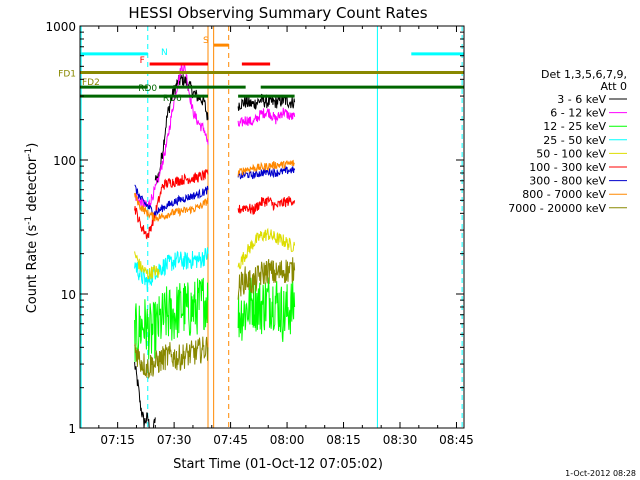 The height and width of the screenshot is (480, 640). I want to click on legend-label: 50 - 100 keV, so click(571, 153).